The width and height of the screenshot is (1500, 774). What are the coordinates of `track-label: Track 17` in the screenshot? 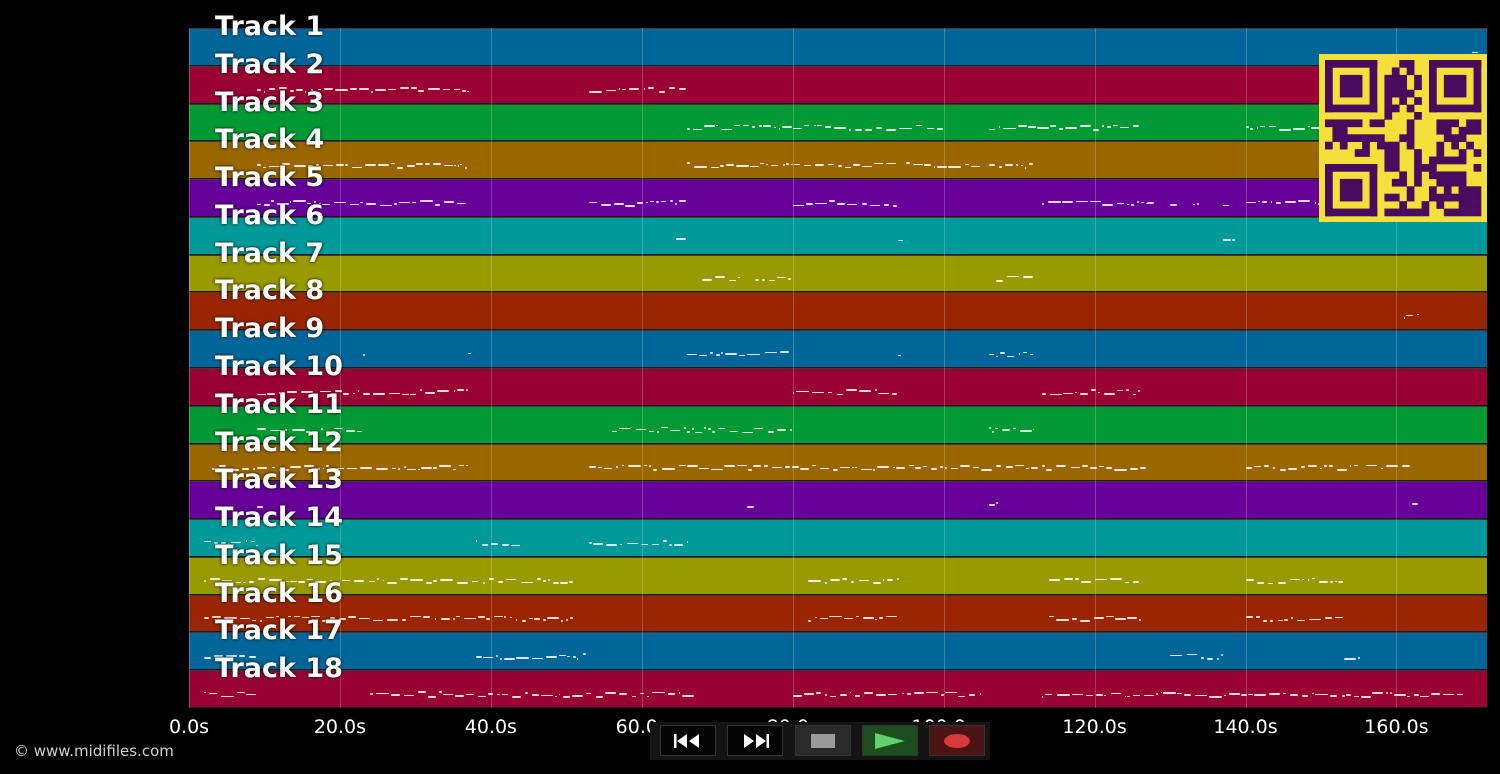 It's located at (279, 631).